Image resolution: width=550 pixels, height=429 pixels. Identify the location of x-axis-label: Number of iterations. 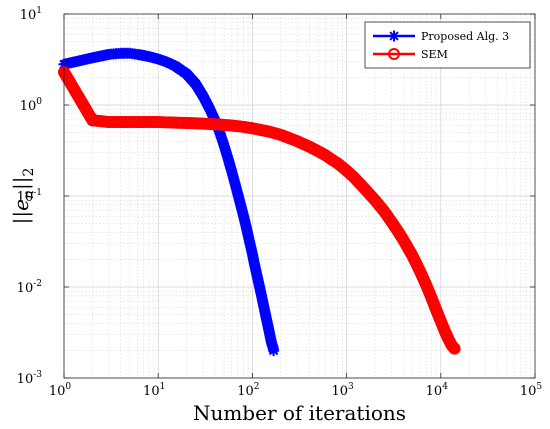
(299, 413).